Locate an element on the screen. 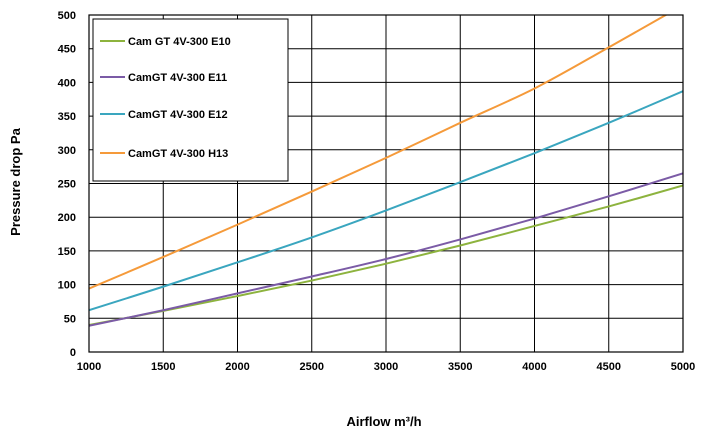  y-tick-label: 500 is located at coordinates (67, 16).